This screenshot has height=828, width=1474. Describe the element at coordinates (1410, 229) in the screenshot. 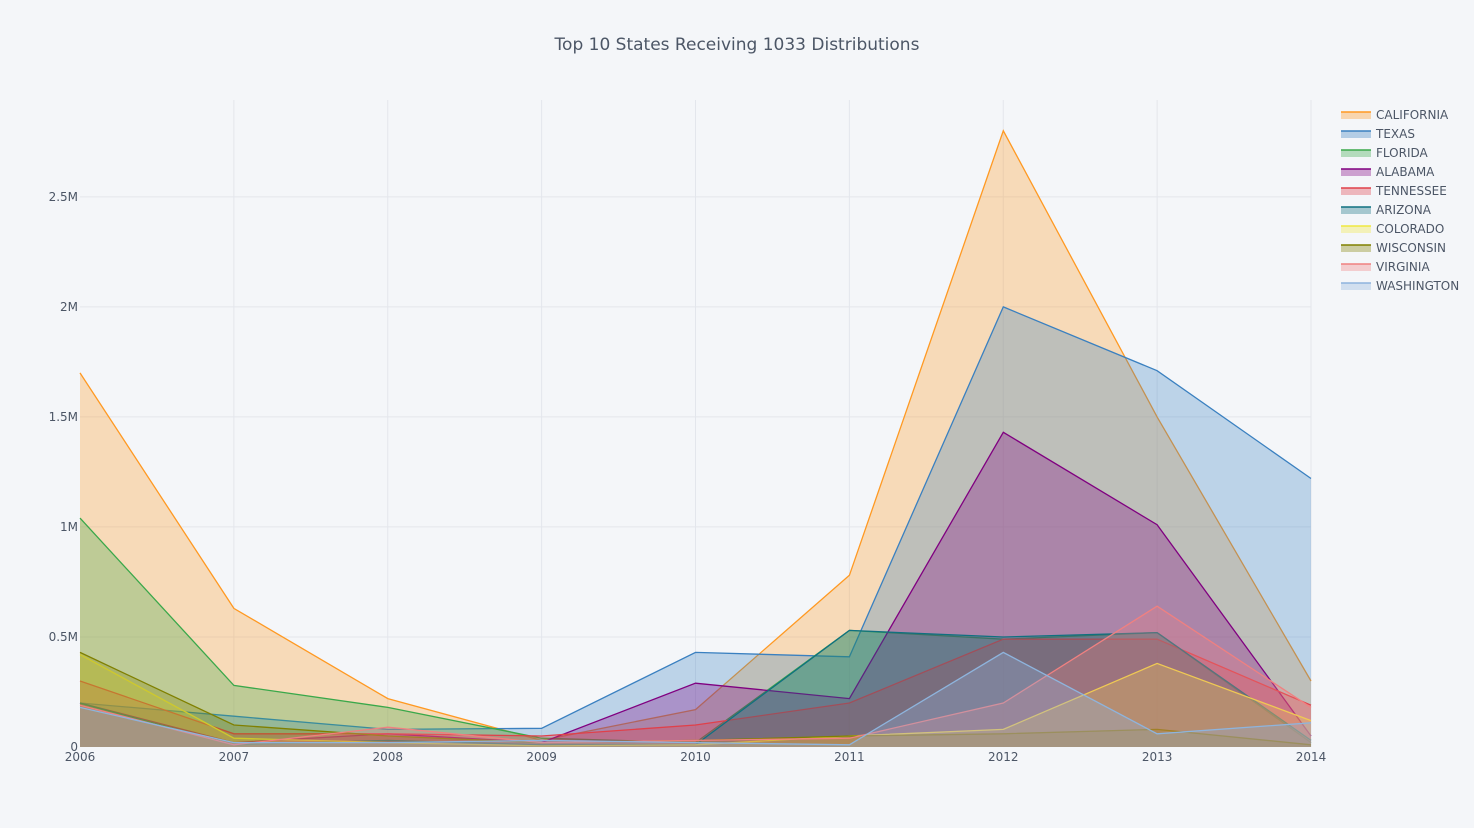

I see `legend-label: COLORADO` at that location.